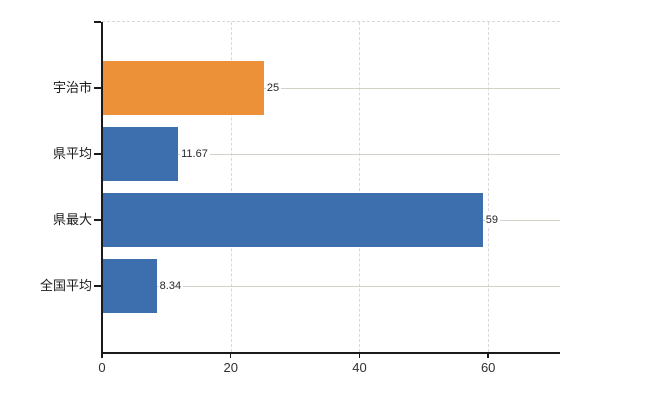 This screenshot has width=650, height=400. Describe the element at coordinates (273, 88) in the screenshot. I see `bar-value-label: 25` at that location.